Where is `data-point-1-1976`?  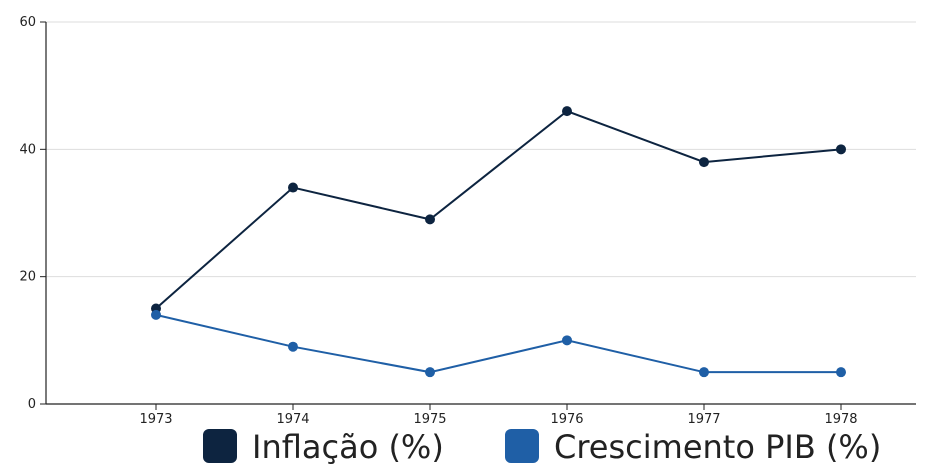
data-point-1-1976 is located at coordinates (567, 340).